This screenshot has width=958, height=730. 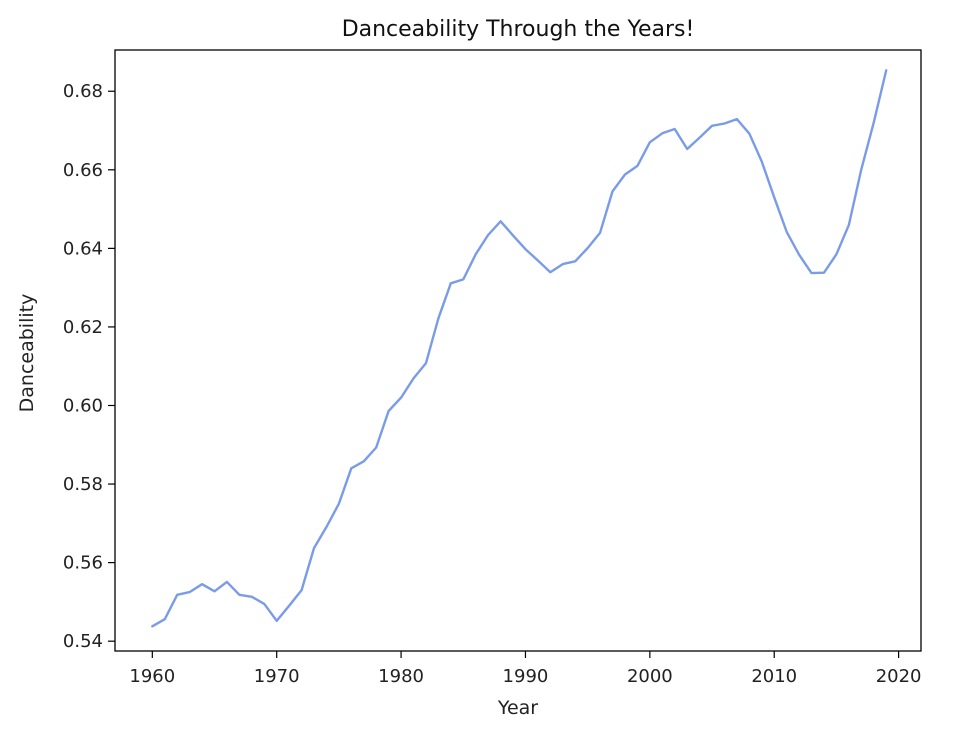 What do you see at coordinates (83, 248) in the screenshot?
I see `y-tick-label: 0.64` at bounding box center [83, 248].